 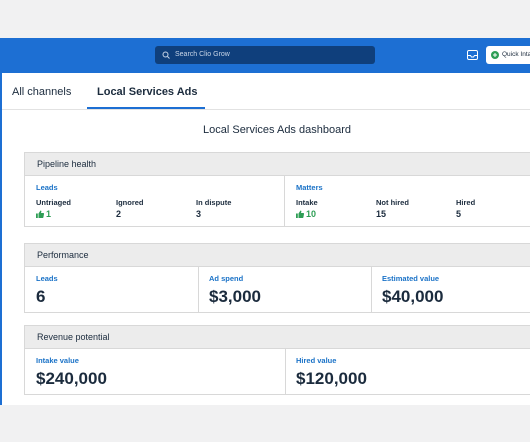 What do you see at coordinates (311, 214) in the screenshot?
I see `value: 10` at bounding box center [311, 214].